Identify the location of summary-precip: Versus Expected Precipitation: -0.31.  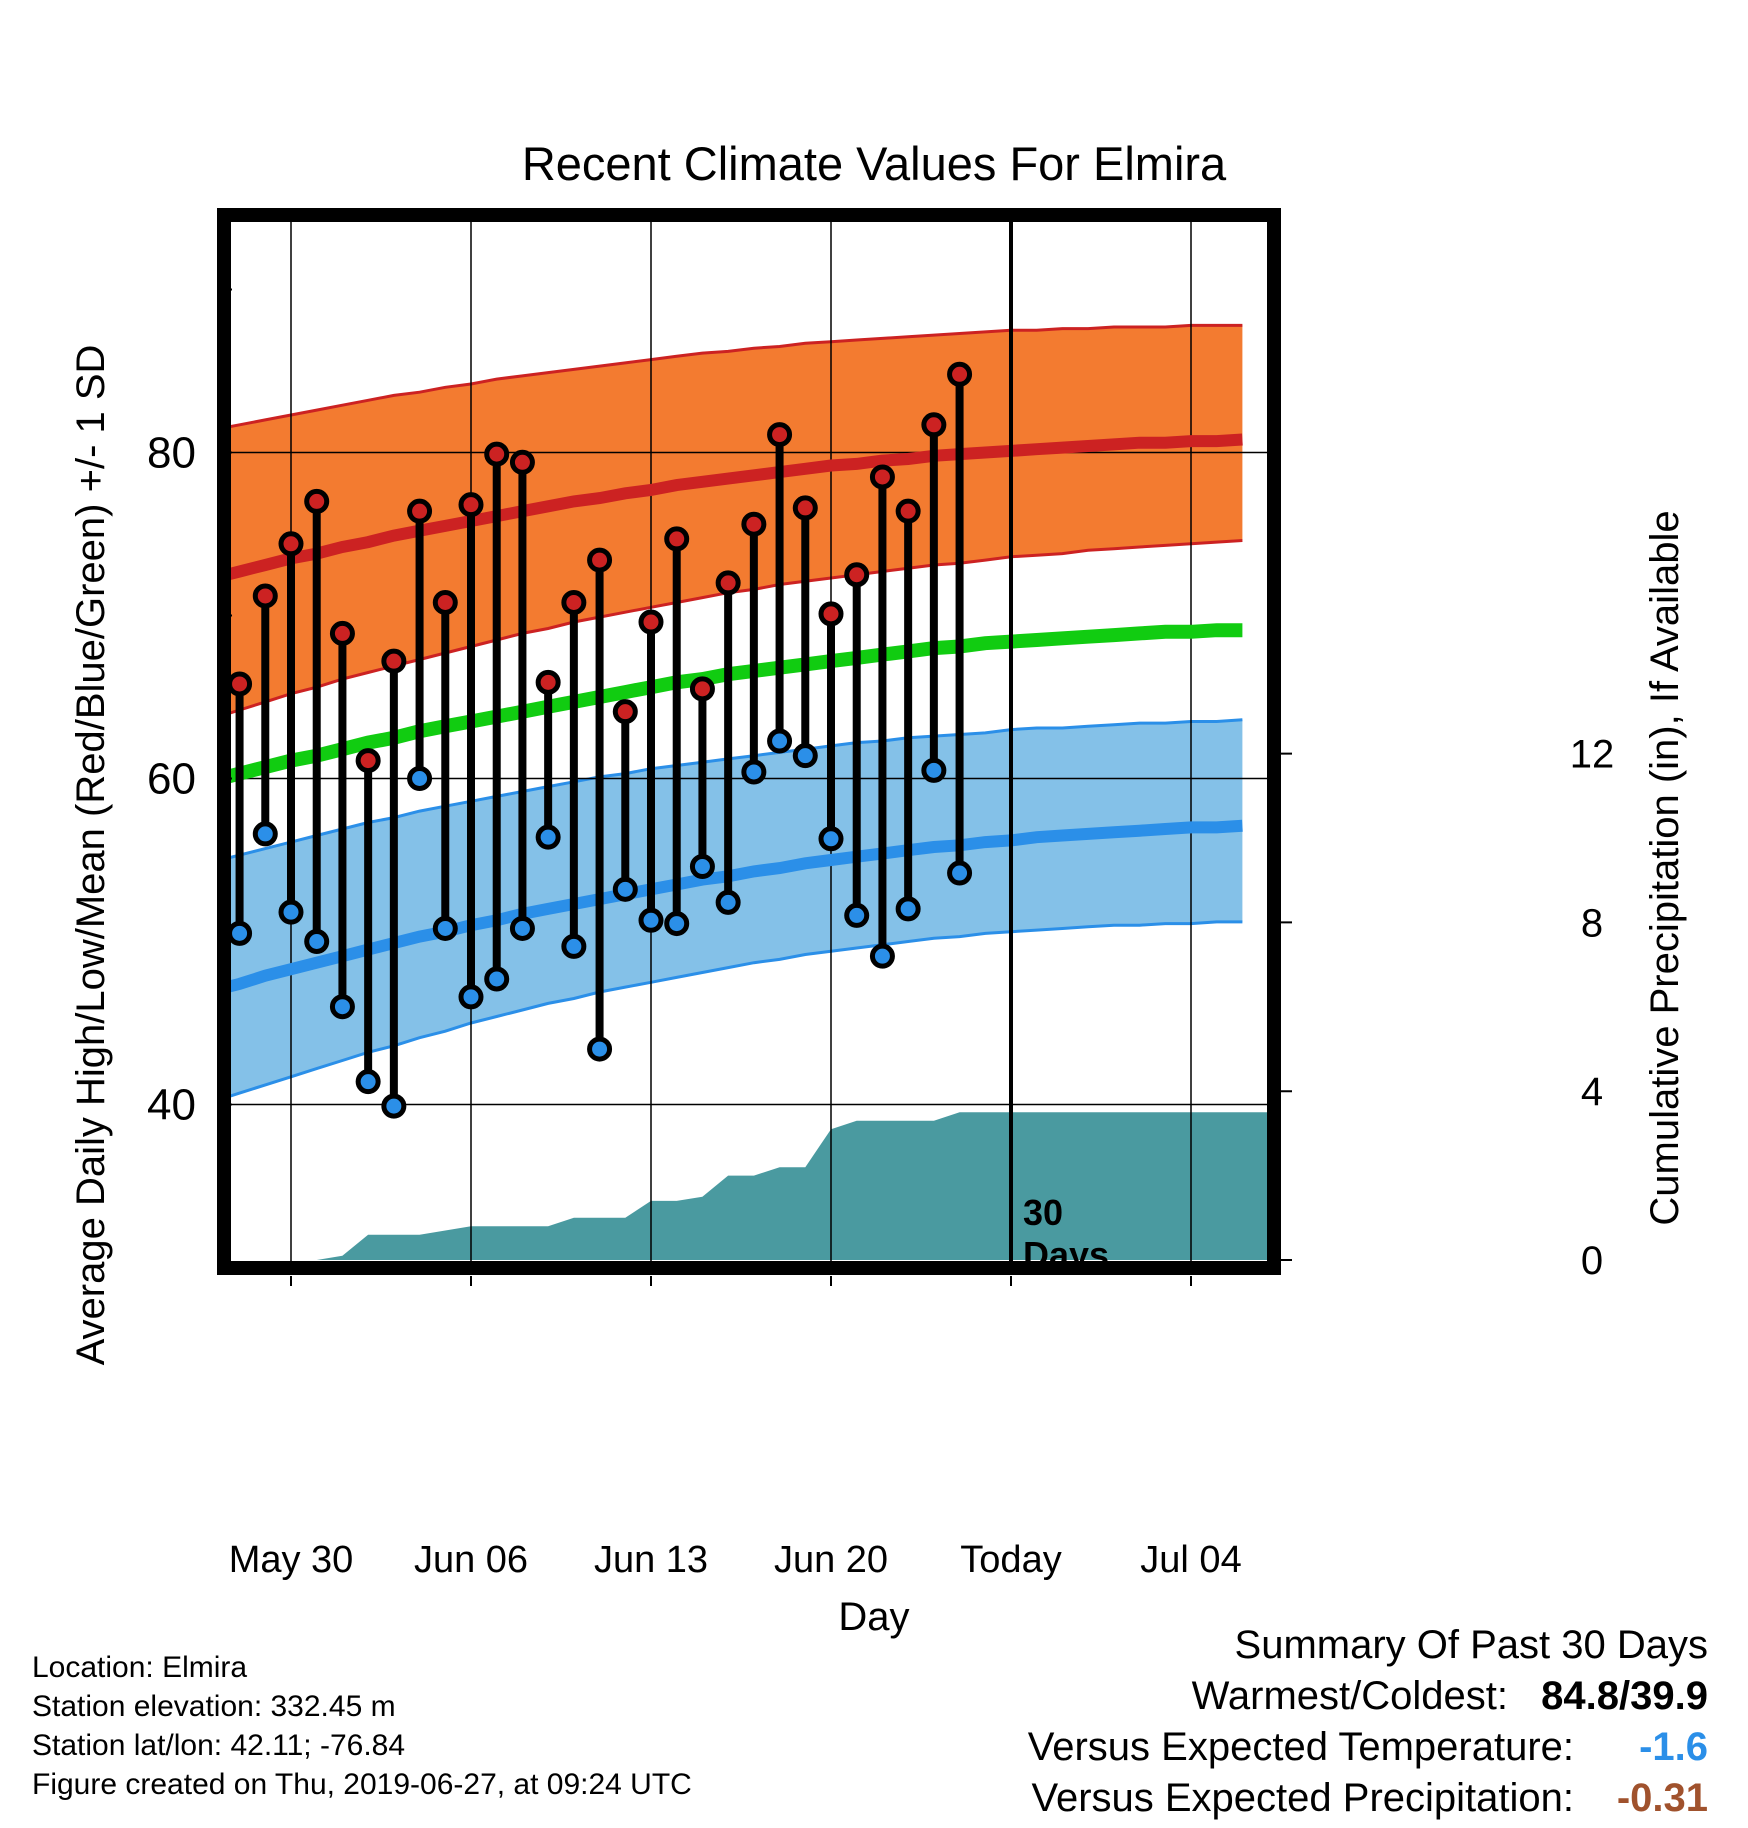
(1368, 1798).